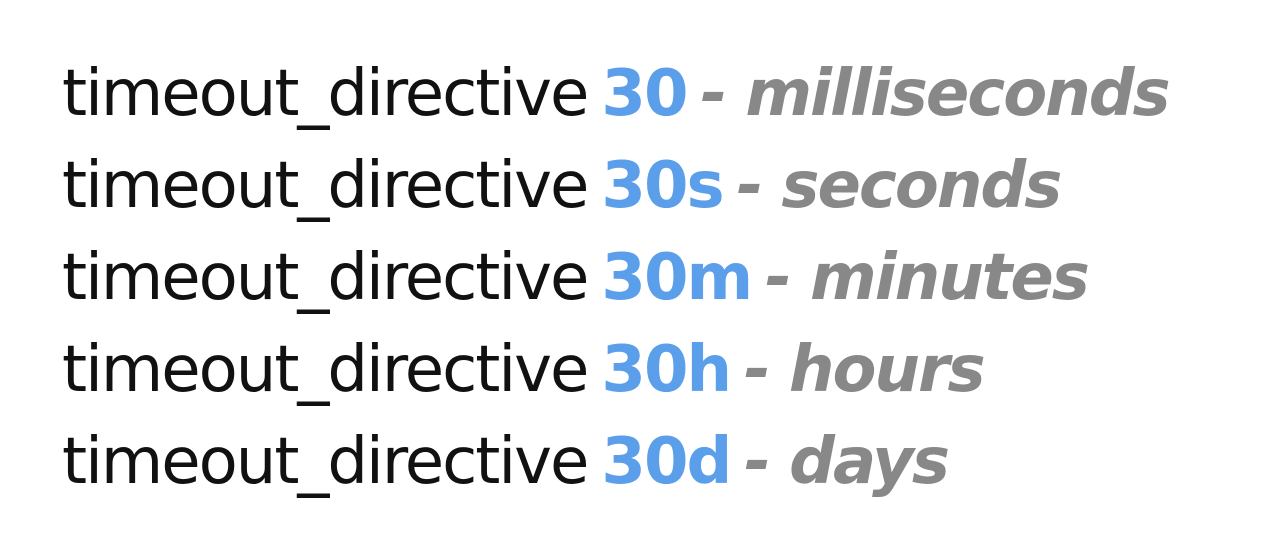  Describe the element at coordinates (666, 462) in the screenshot. I see `timeout-value: 30d` at that location.